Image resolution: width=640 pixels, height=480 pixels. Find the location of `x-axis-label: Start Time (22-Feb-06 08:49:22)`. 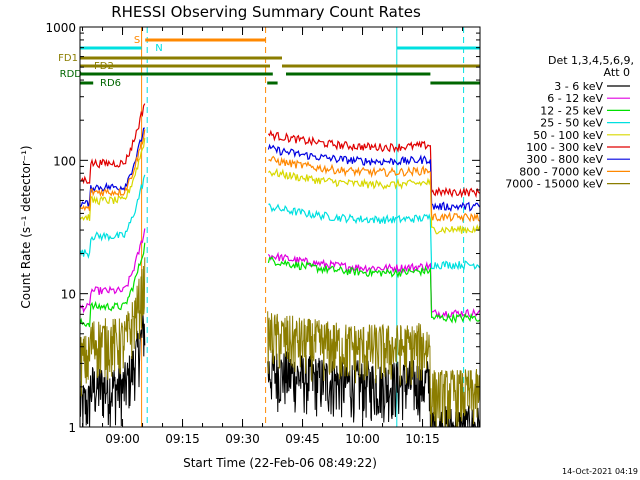

x-axis-label: Start Time (22-Feb-06 08:49:22) is located at coordinates (280, 463).